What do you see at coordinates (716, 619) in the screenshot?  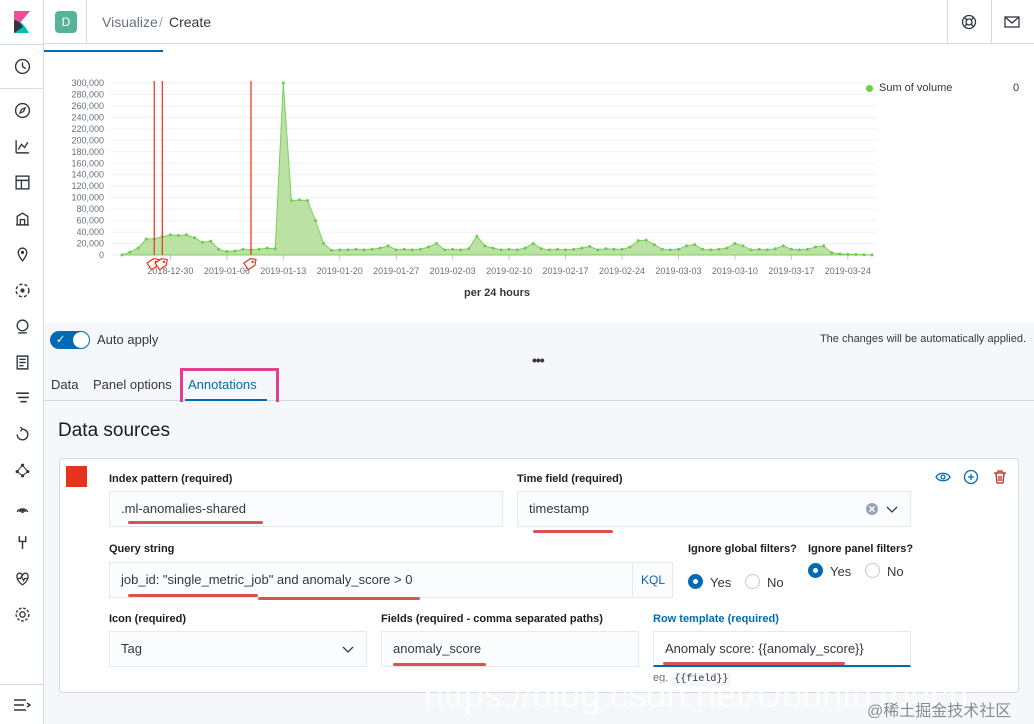 I see `row-template-label: Row template (required)` at bounding box center [716, 619].